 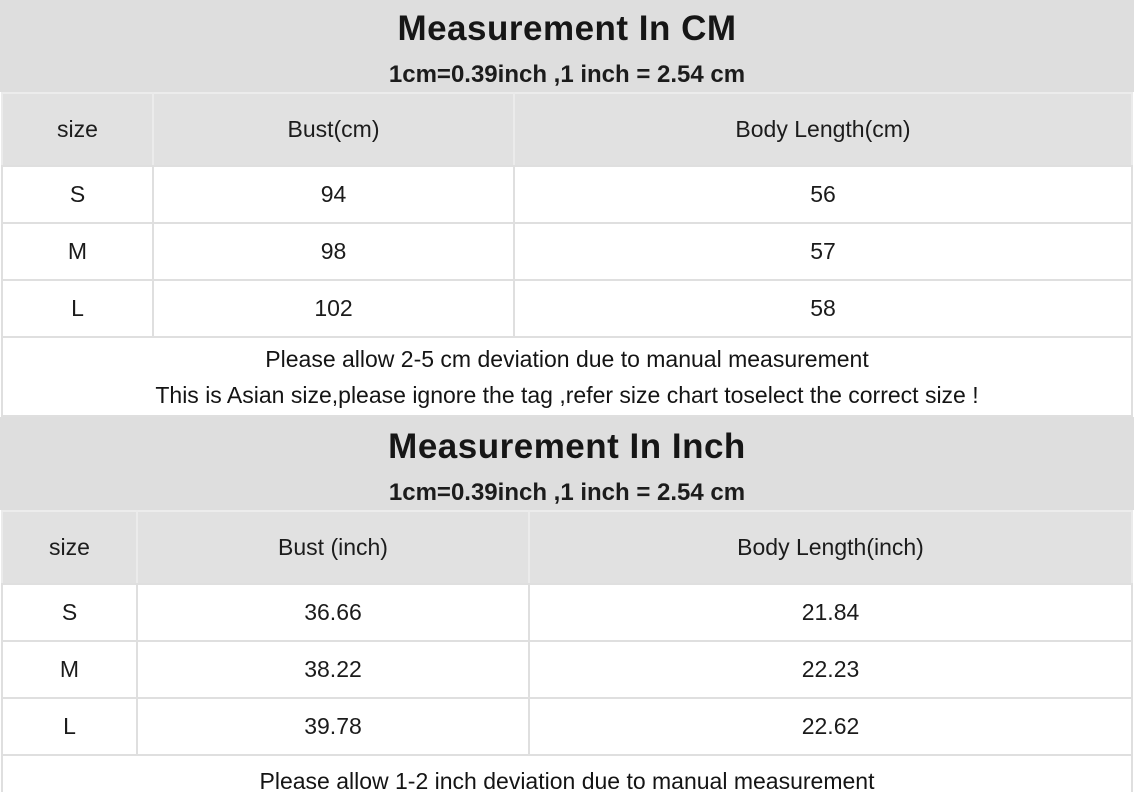 I want to click on body-length-cell: 22.62, so click(x=830, y=726).